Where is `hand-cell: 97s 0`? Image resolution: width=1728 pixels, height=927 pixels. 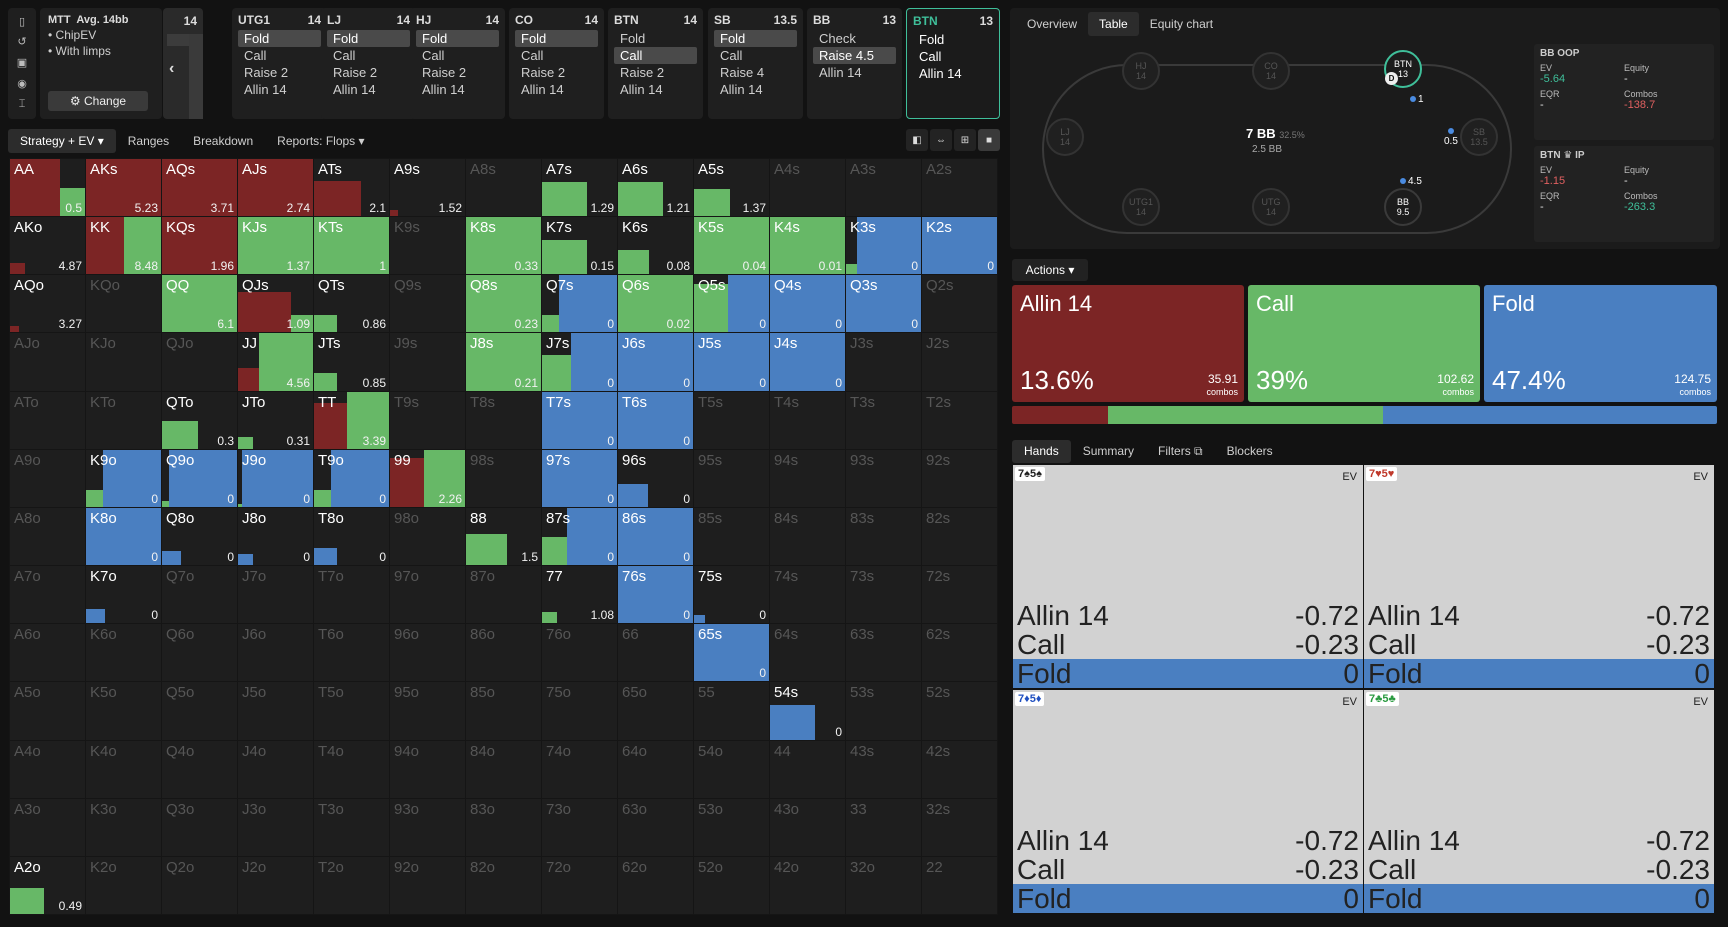 hand-cell: 97s 0 is located at coordinates (579, 478).